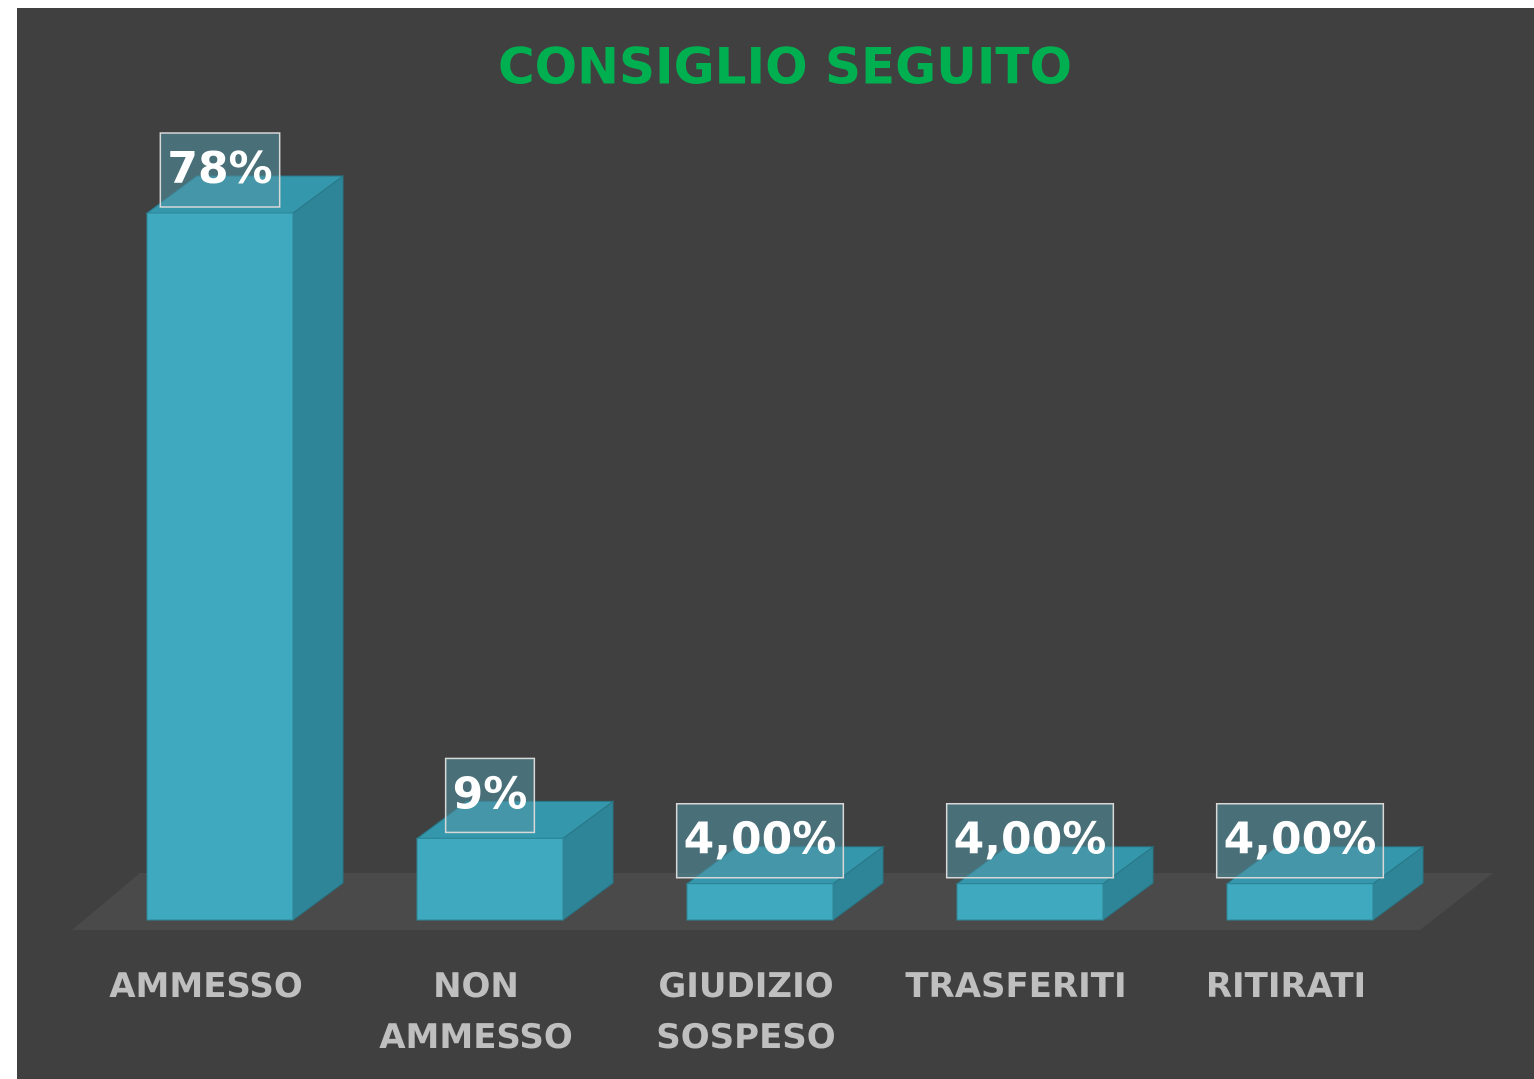 Image resolution: width=1534 pixels, height=1079 pixels. Describe the element at coordinates (745, 1037) in the screenshot. I see `x-tick-label-line: SOSPESO` at that location.